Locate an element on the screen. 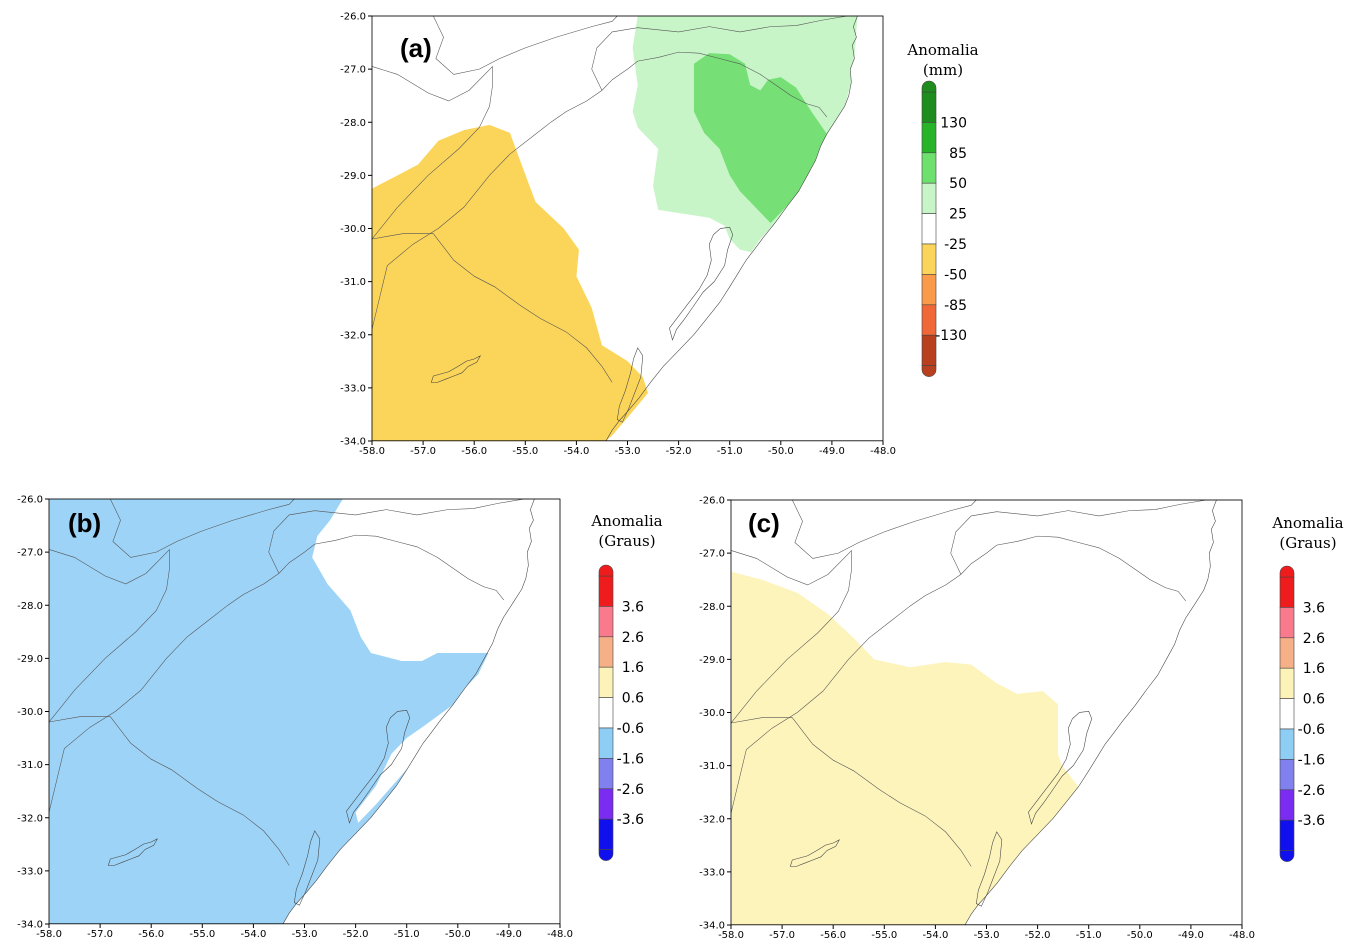  legend-title: (mm) is located at coordinates (943, 70).